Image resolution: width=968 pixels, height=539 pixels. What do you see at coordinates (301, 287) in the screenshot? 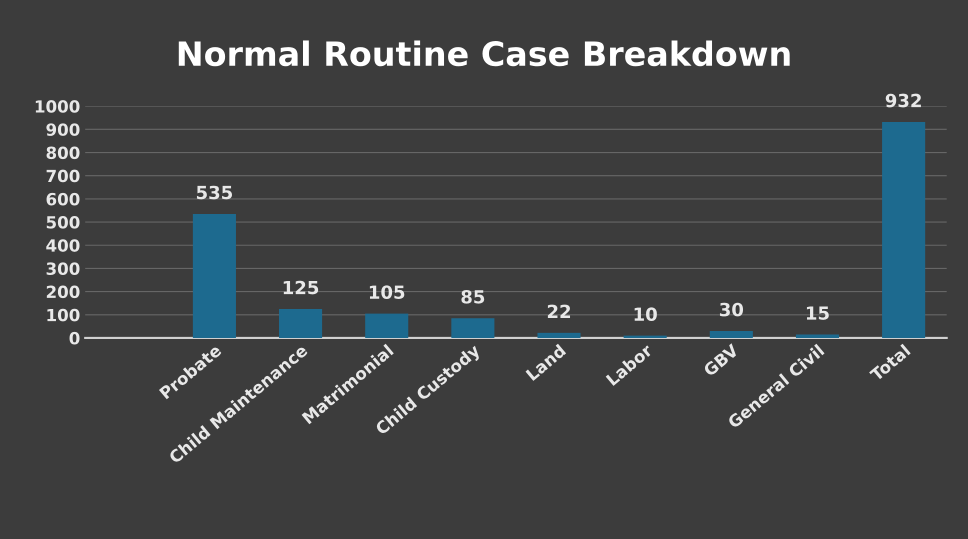
I see `data-label: 125` at bounding box center [301, 287].